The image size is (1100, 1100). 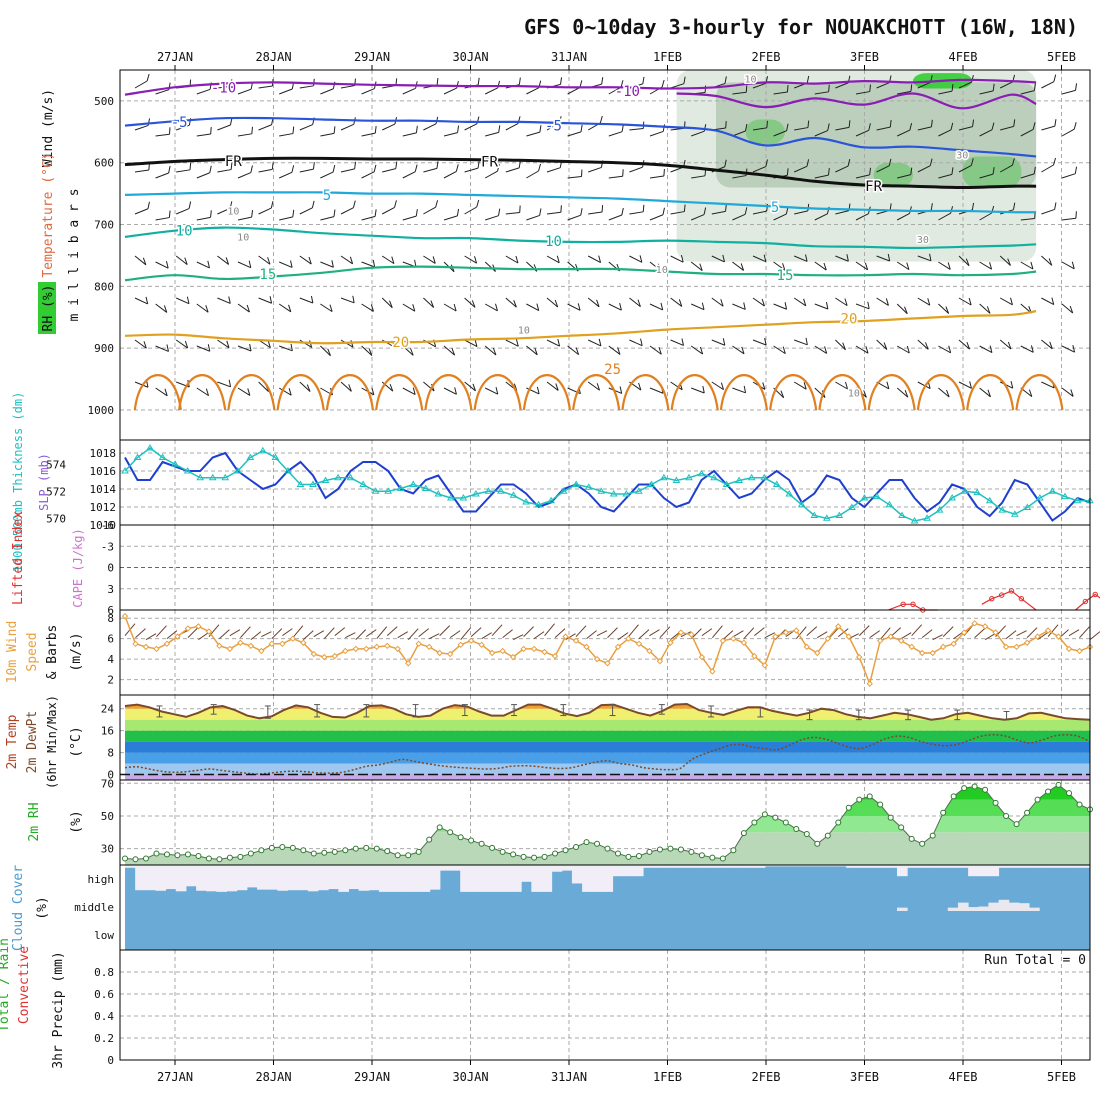 I want to click on date-label-bottom: 5FEB, so click(x=1061, y=1077).